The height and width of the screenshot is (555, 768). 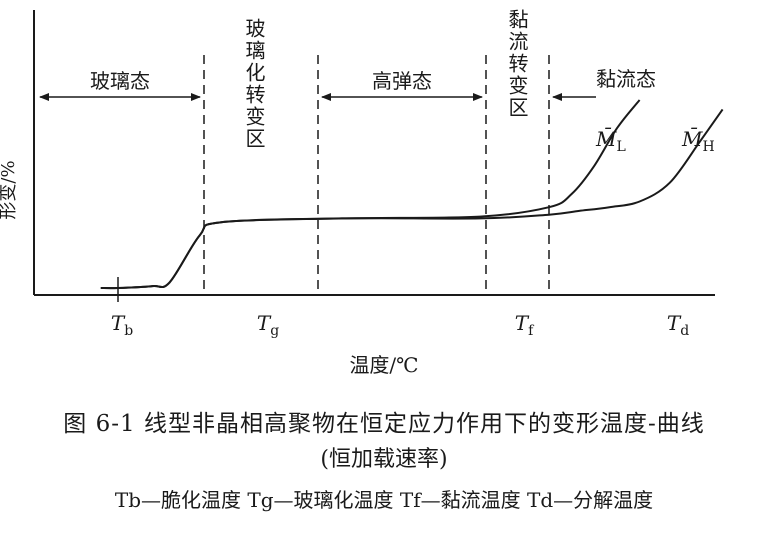 What do you see at coordinates (384, 459) in the screenshot?
I see `figure-subcaption: (恒加载速率)` at bounding box center [384, 459].